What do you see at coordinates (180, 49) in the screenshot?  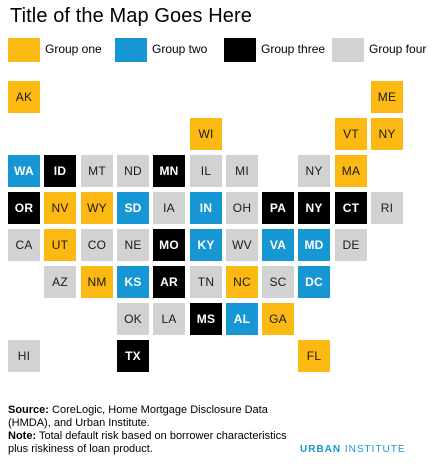 I see `legend-label-group-two: Group two` at bounding box center [180, 49].